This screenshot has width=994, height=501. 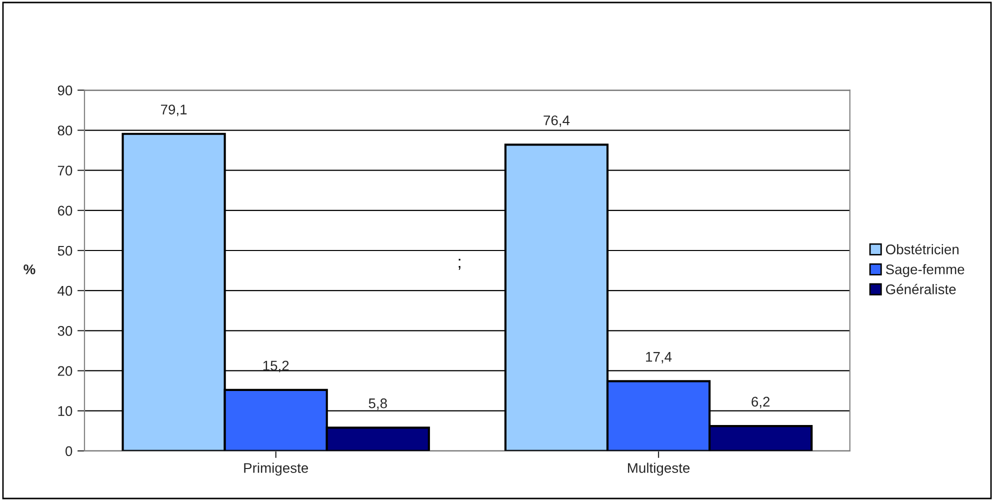 What do you see at coordinates (459, 264) in the screenshot?
I see `annotation: ;` at bounding box center [459, 264].